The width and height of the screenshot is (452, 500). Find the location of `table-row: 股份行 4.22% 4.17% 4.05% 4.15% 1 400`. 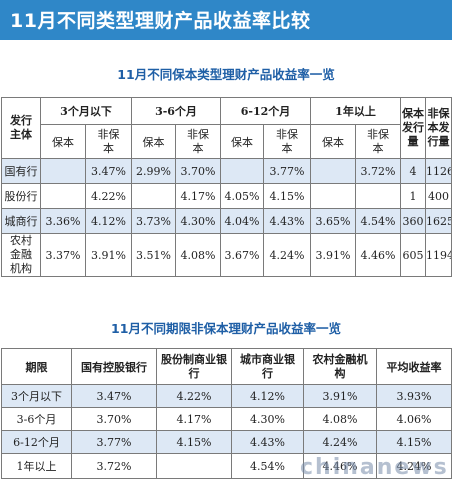

table-row: 股份行 4.22% 4.17% 4.05% 4.15% 1 400 is located at coordinates (226, 196).